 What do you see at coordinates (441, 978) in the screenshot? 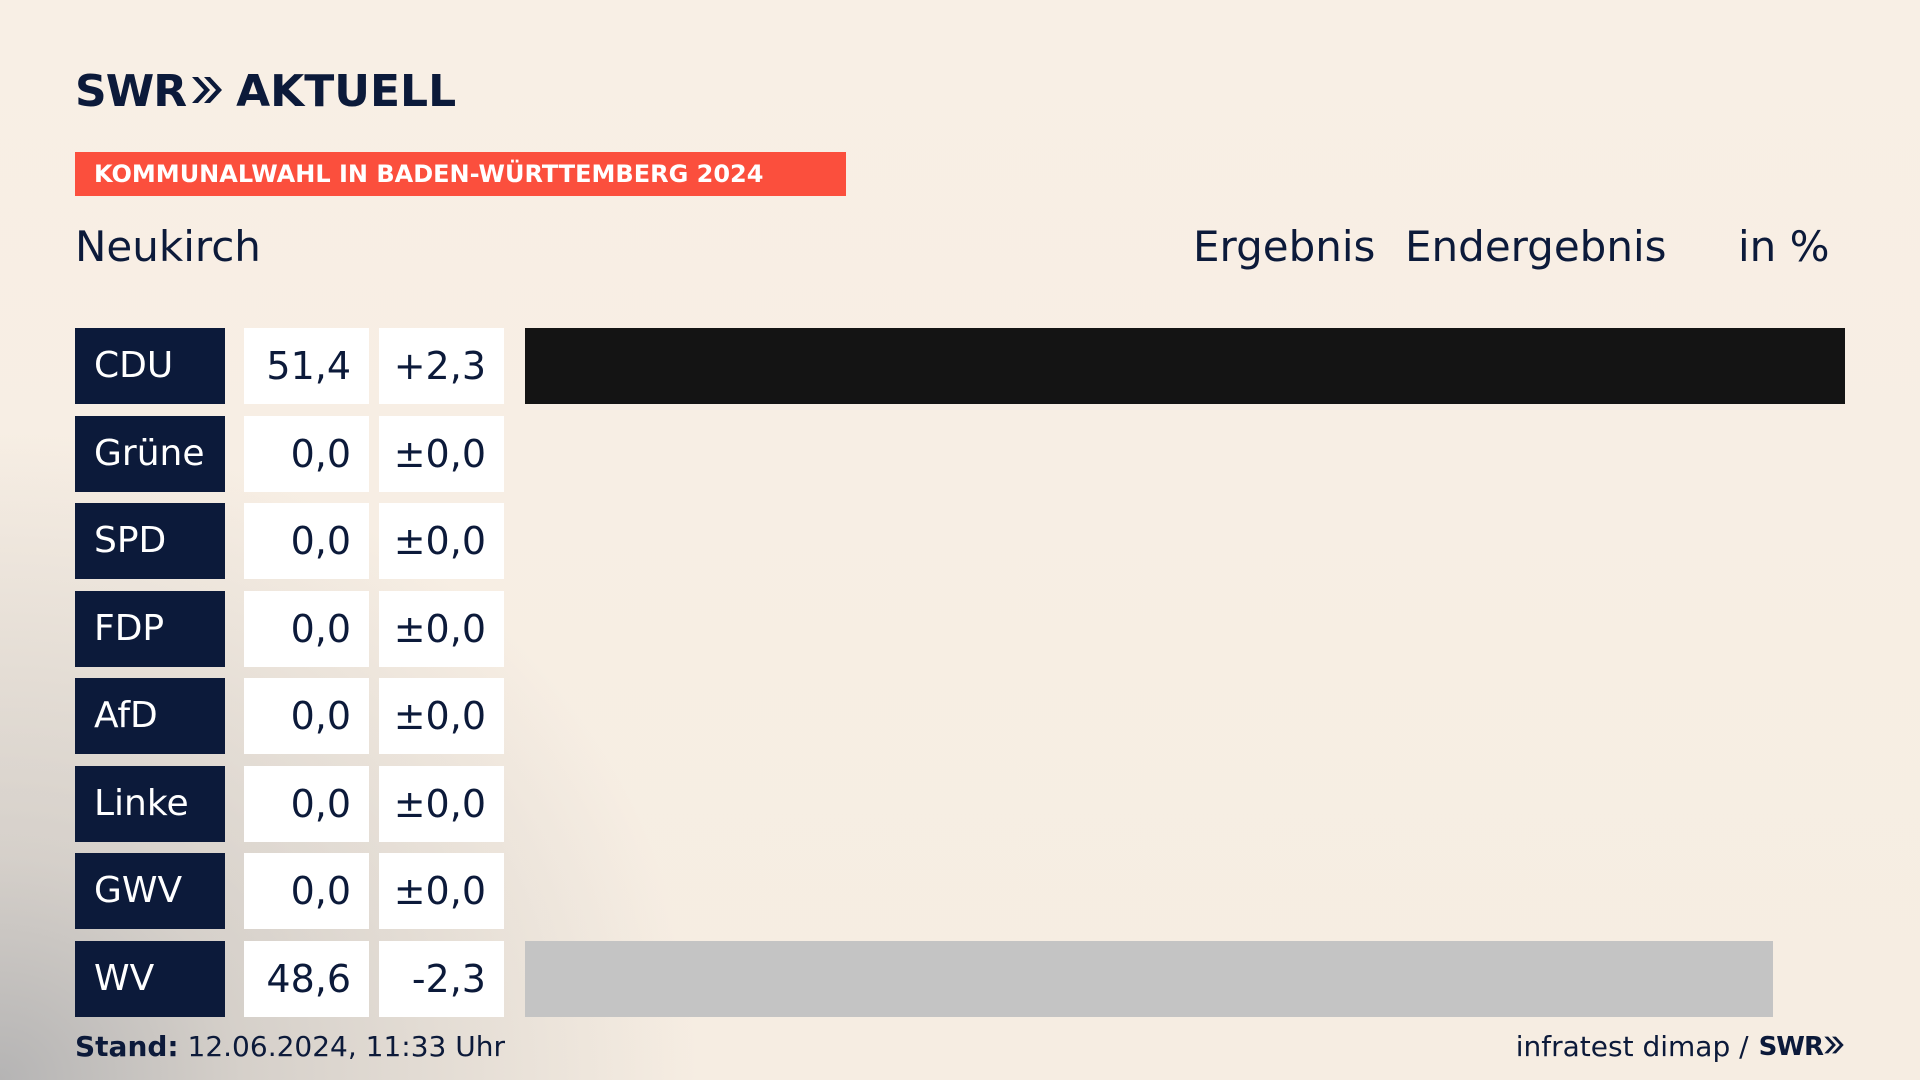
I see `change-value: -2,3` at bounding box center [441, 978].